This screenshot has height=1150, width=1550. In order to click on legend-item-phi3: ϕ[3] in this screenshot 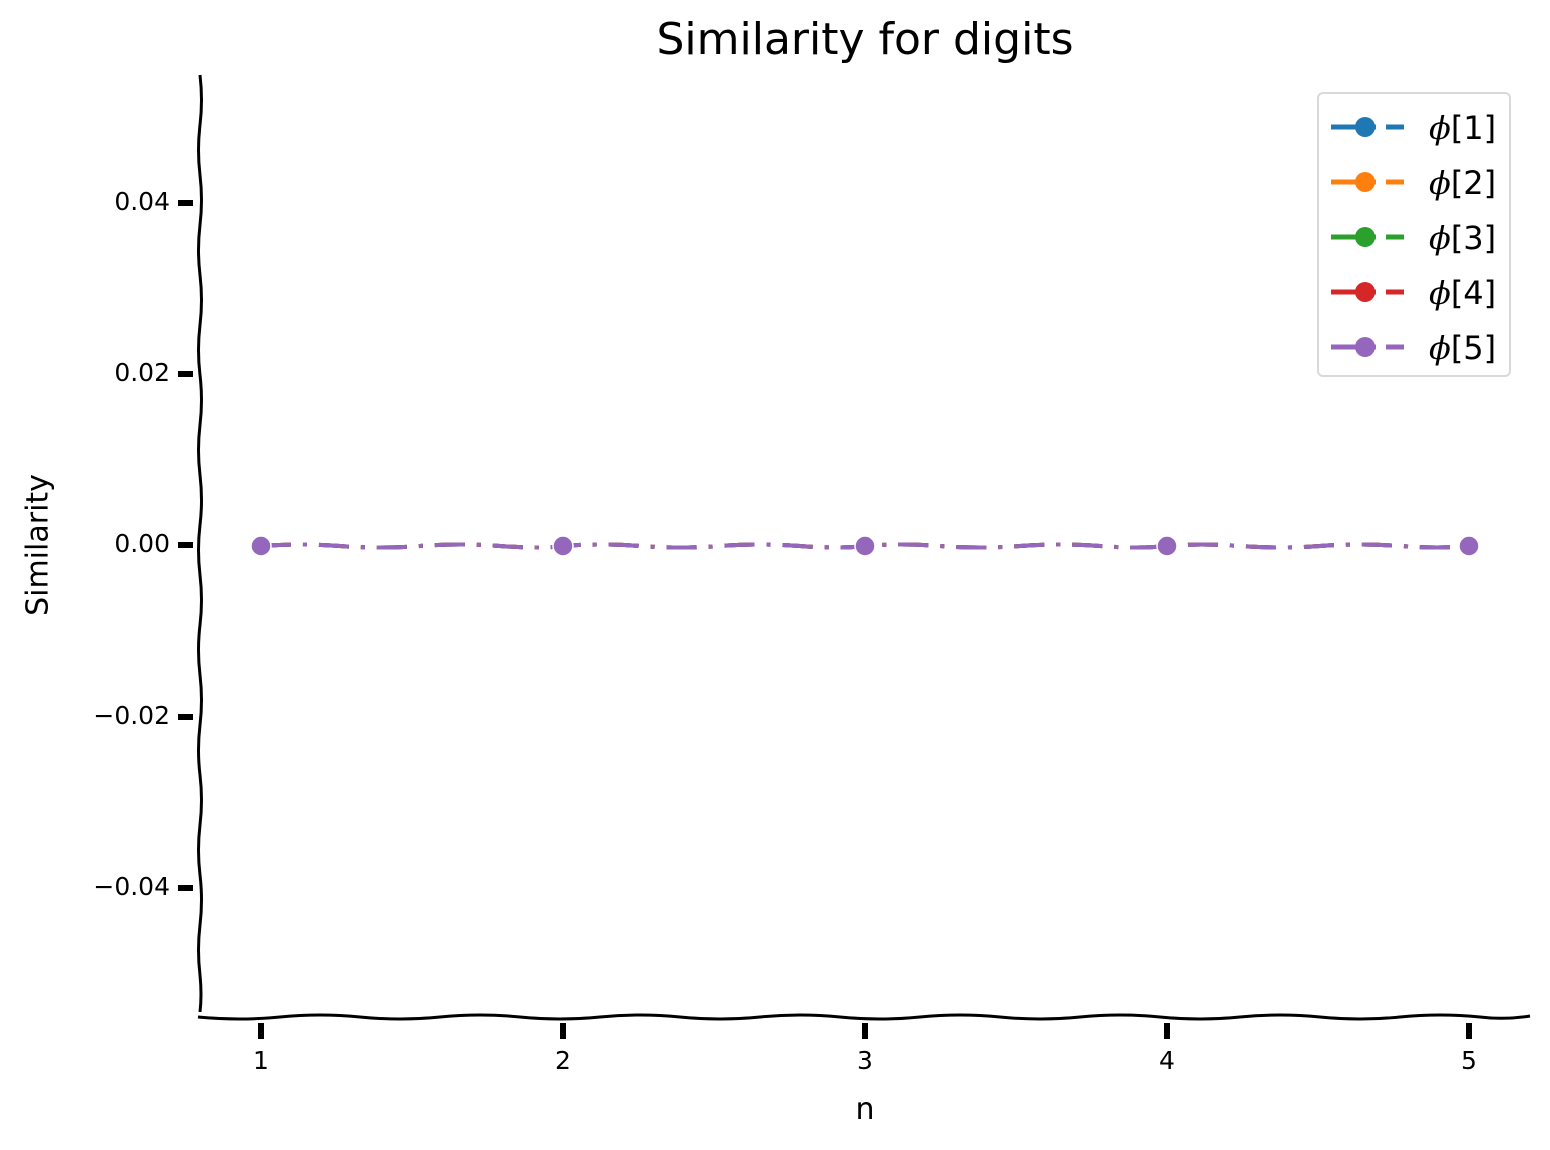, I will do `click(1414, 237)`.